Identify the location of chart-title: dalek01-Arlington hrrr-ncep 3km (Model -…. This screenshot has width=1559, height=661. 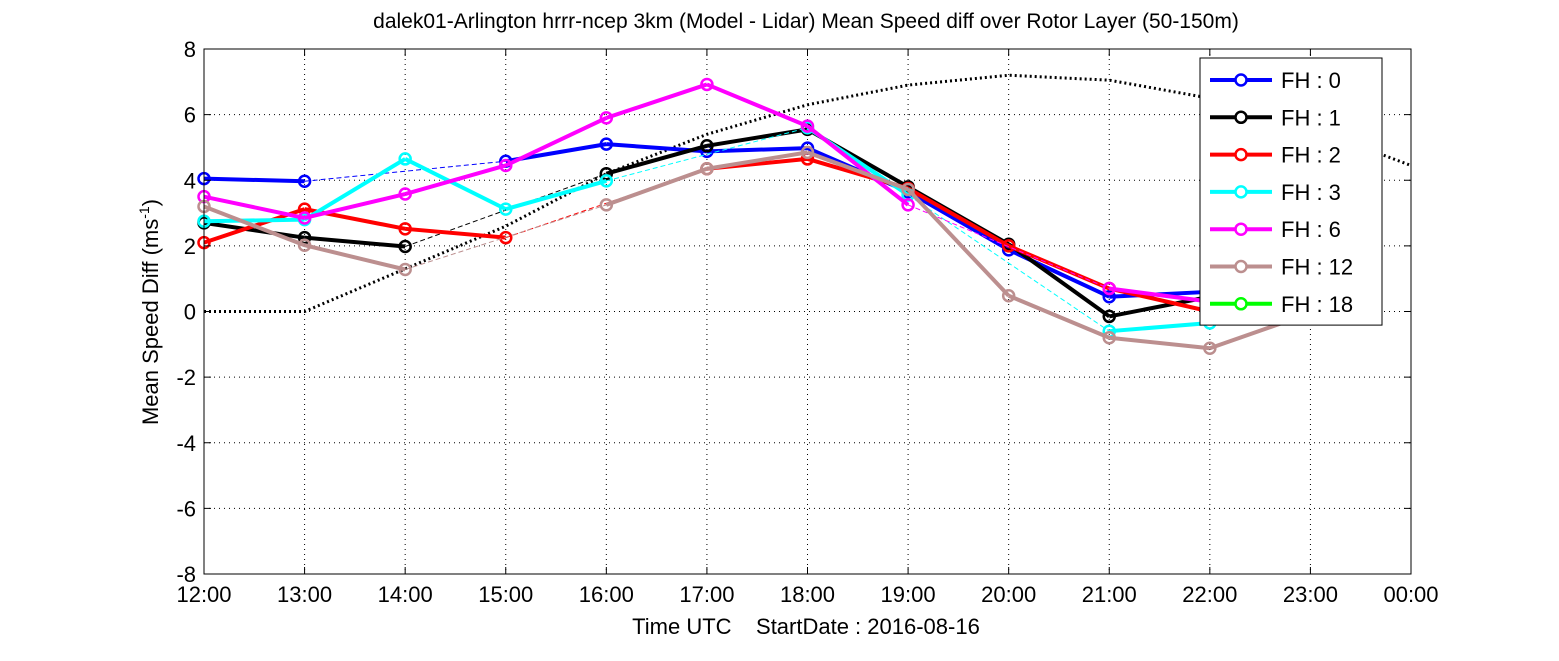
(806, 21).